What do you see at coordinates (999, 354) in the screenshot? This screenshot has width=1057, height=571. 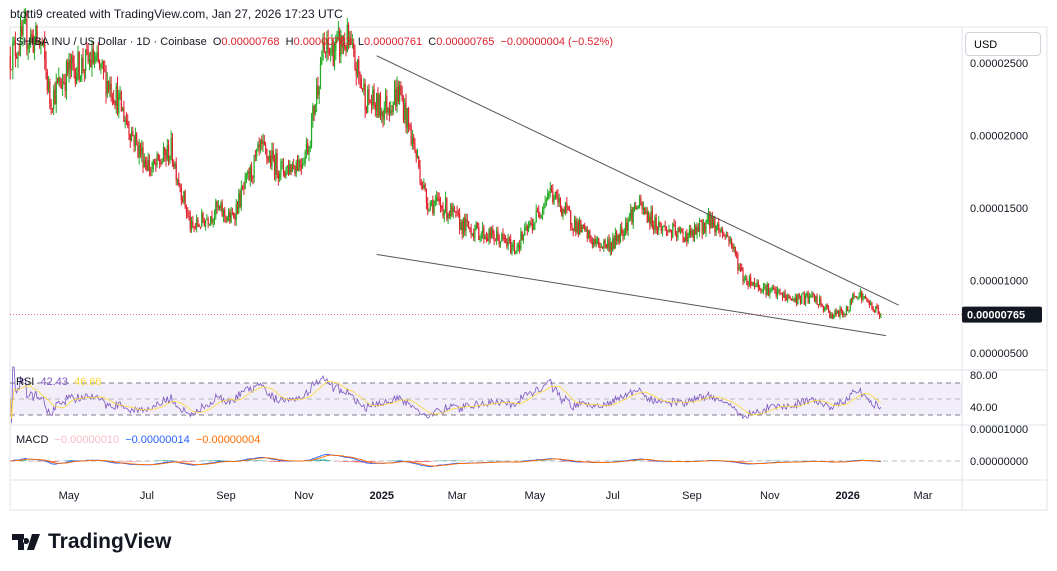 I see `price-tick-label: 0.00000500` at bounding box center [999, 354].